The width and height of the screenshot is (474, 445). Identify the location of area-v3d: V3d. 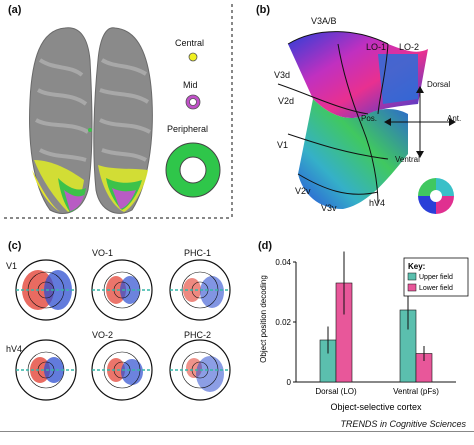
(282, 75).